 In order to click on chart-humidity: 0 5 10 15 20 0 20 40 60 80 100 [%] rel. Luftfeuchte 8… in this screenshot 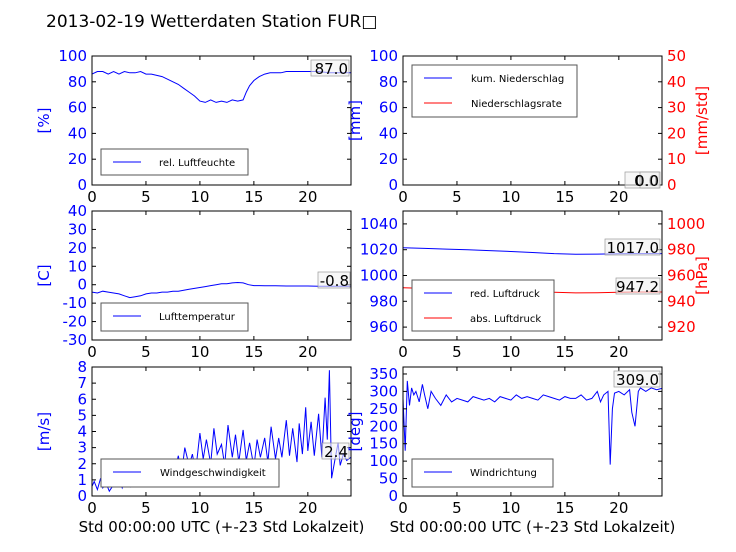, I will do `click(193, 126)`.